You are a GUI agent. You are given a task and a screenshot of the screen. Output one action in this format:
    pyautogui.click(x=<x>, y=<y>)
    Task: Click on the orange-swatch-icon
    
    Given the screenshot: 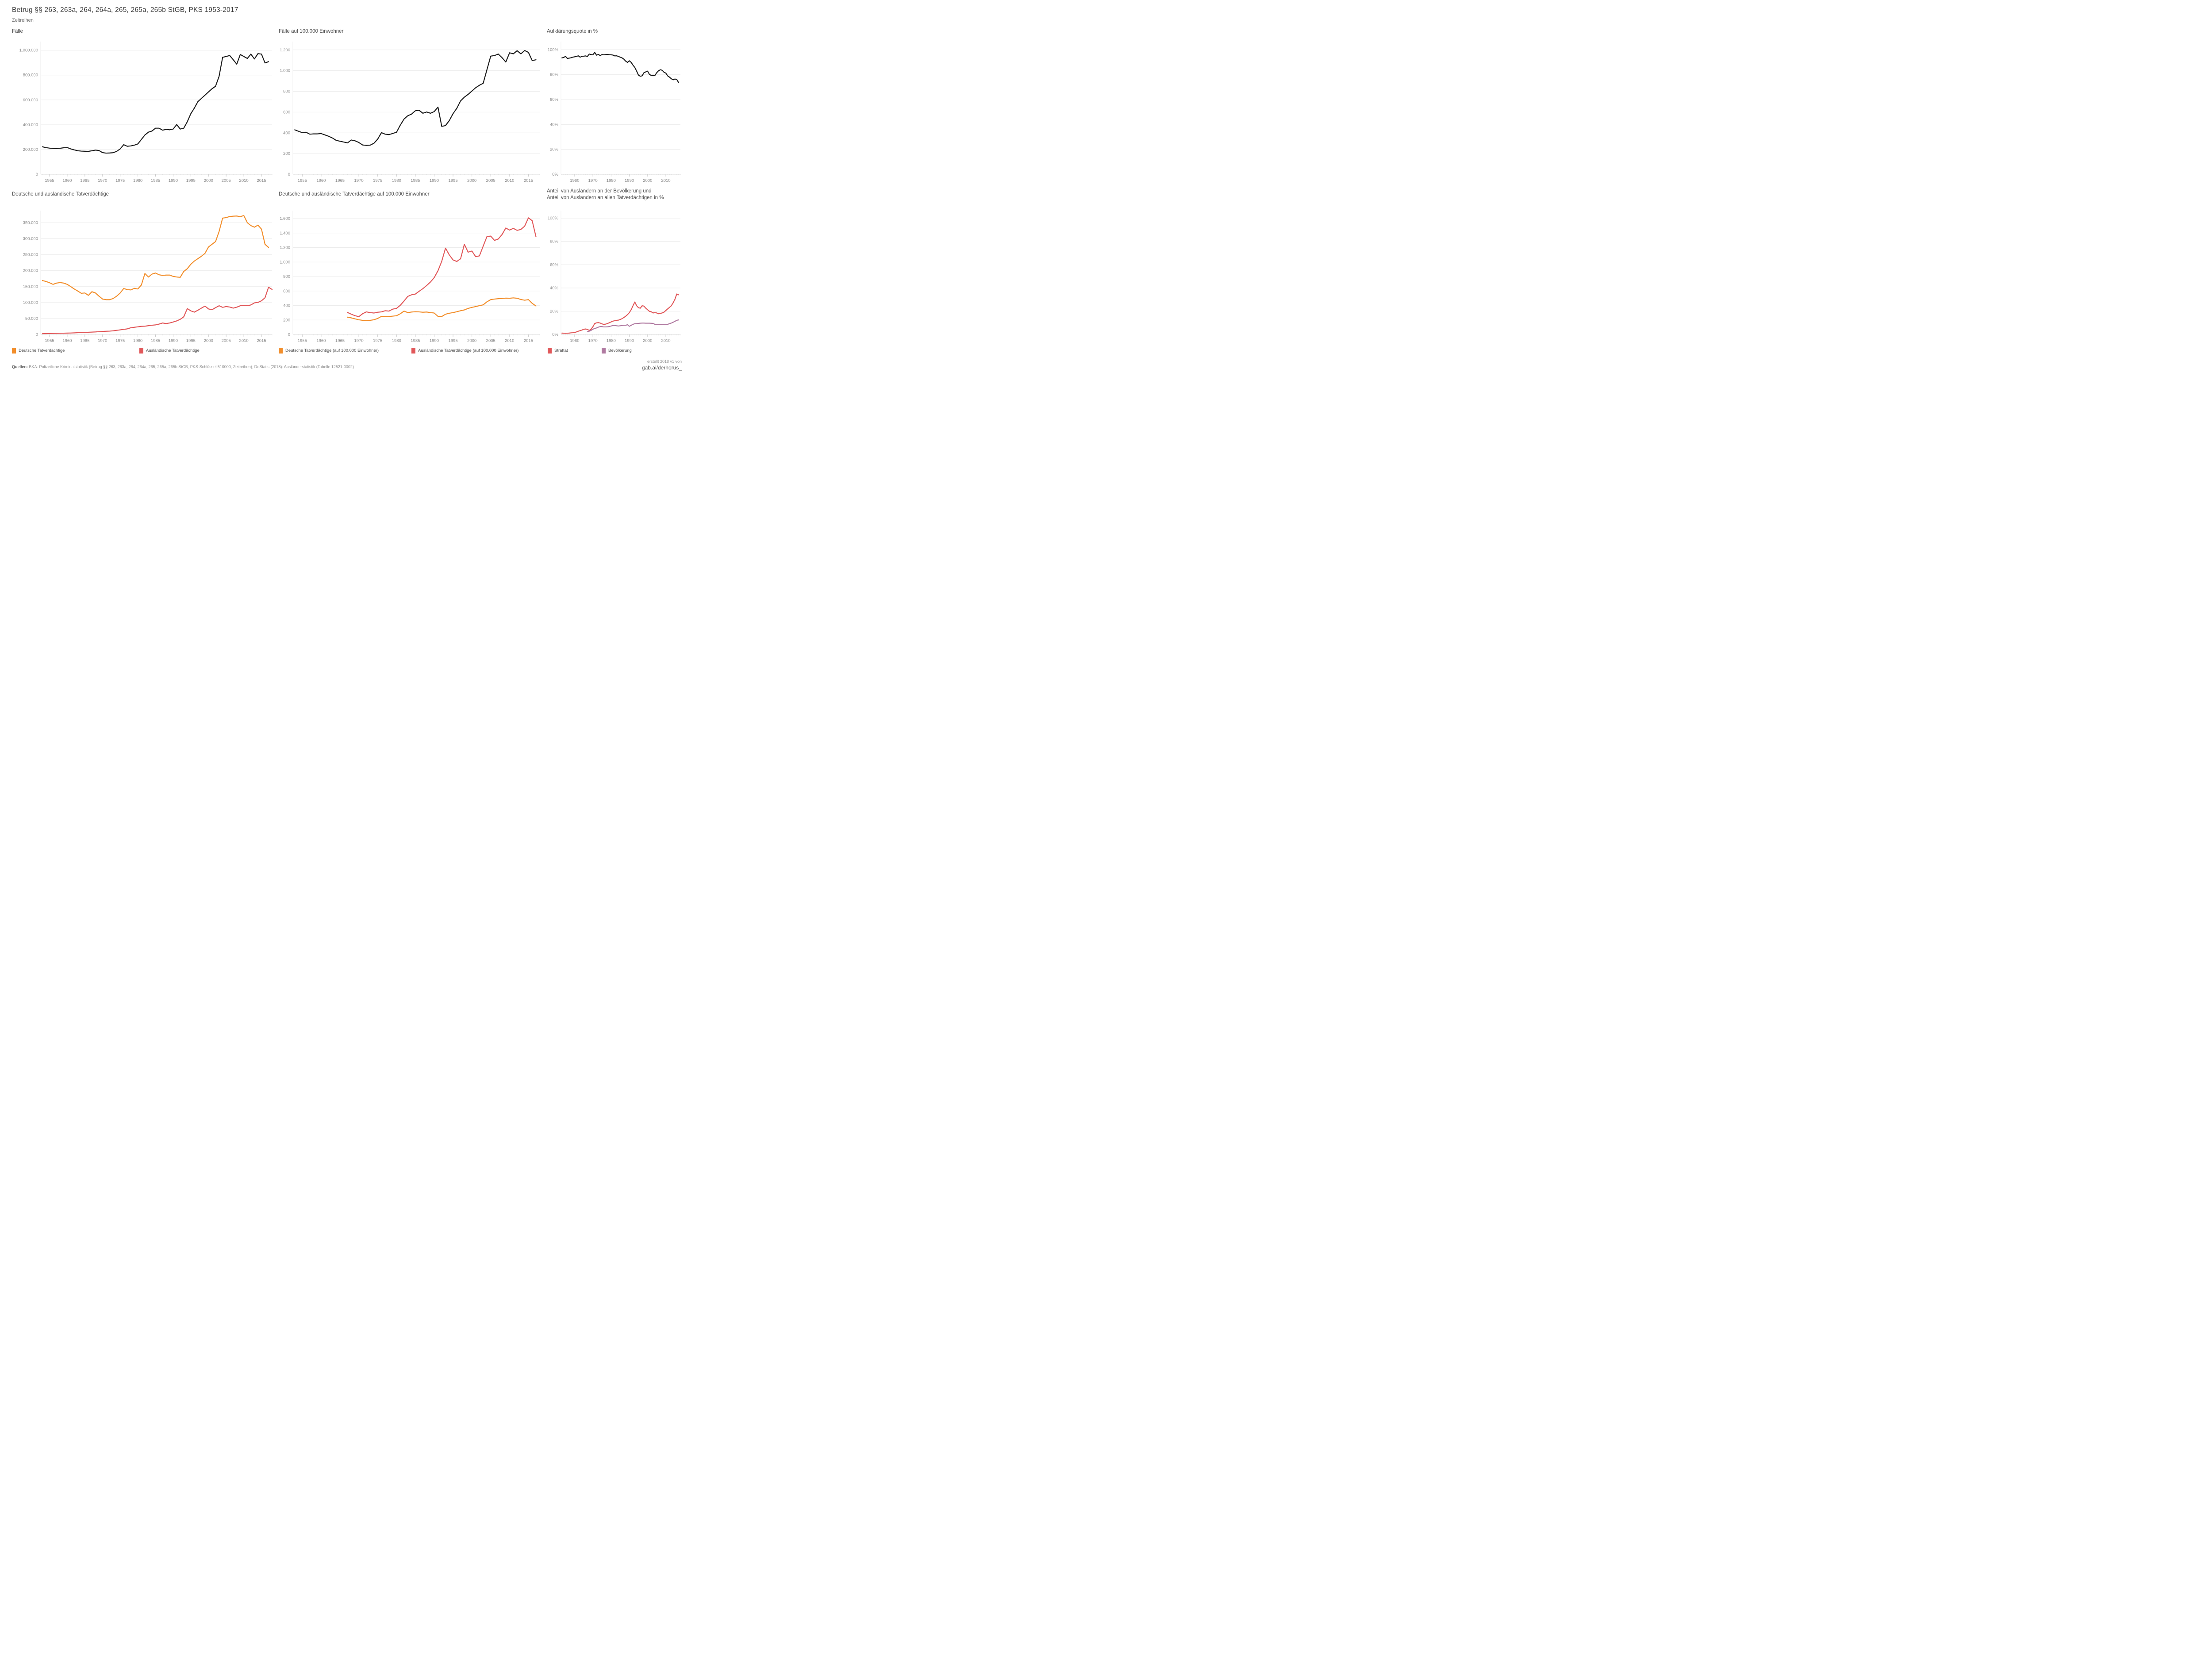 What is the action you would take?
    pyautogui.click(x=14, y=350)
    